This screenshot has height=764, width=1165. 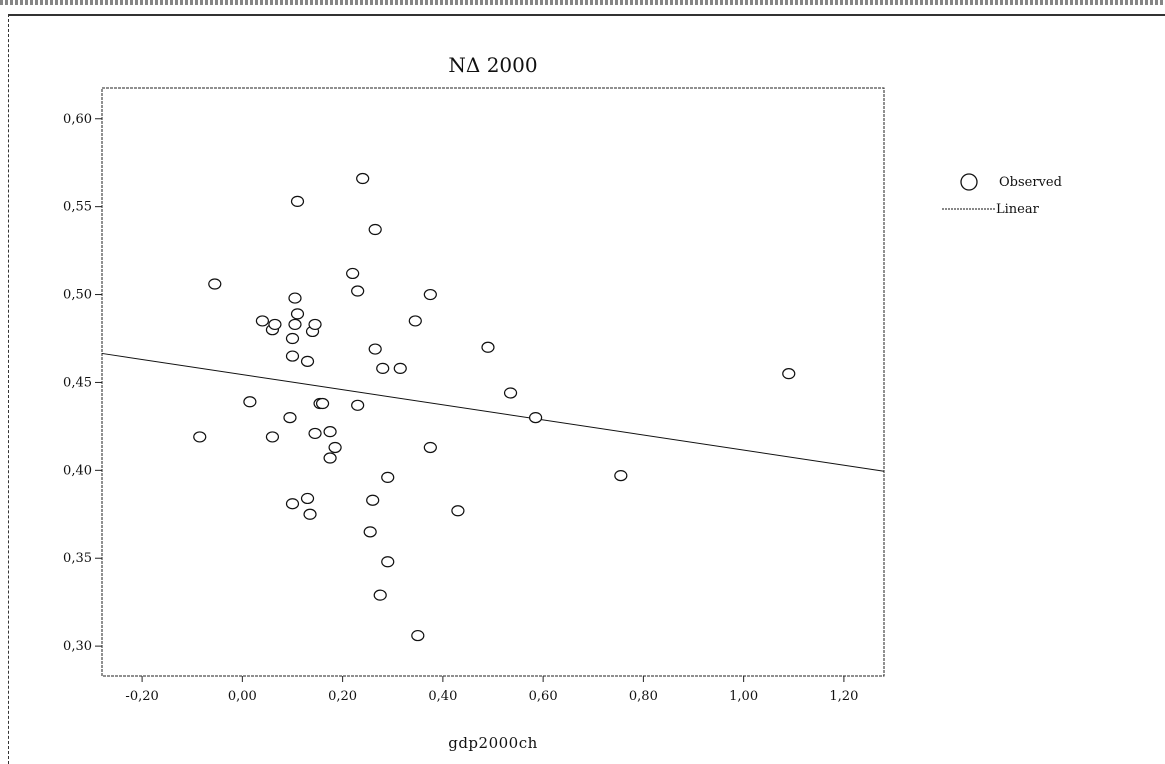 I want to click on x-tick-label: 1,00, so click(x=743, y=696).